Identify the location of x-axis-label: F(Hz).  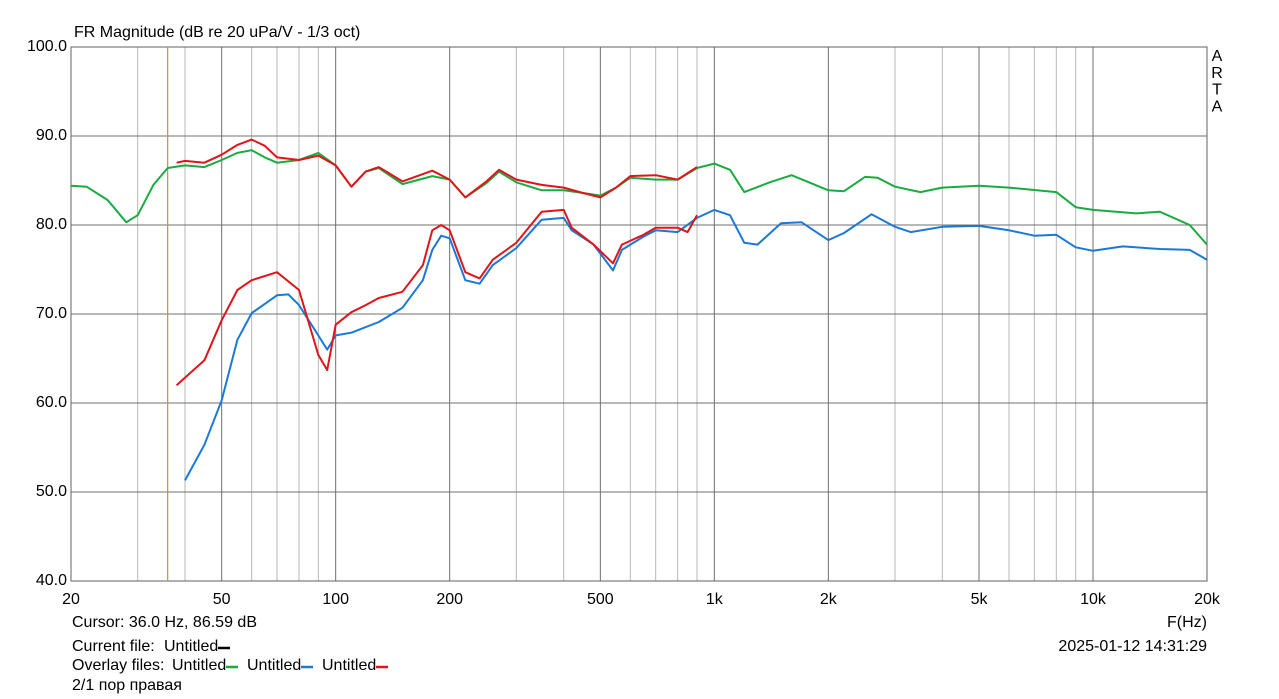
(1187, 622).